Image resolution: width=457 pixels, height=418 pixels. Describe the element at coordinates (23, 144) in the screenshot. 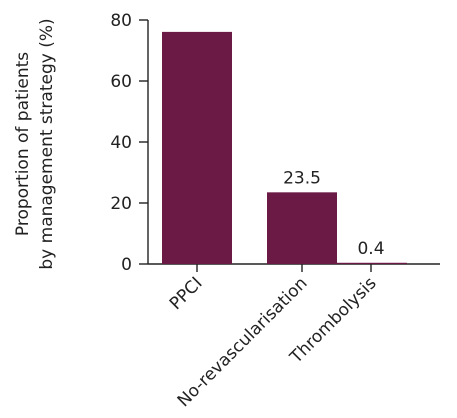

I see `y-axis-label-line-1: Proportion of patients` at that location.